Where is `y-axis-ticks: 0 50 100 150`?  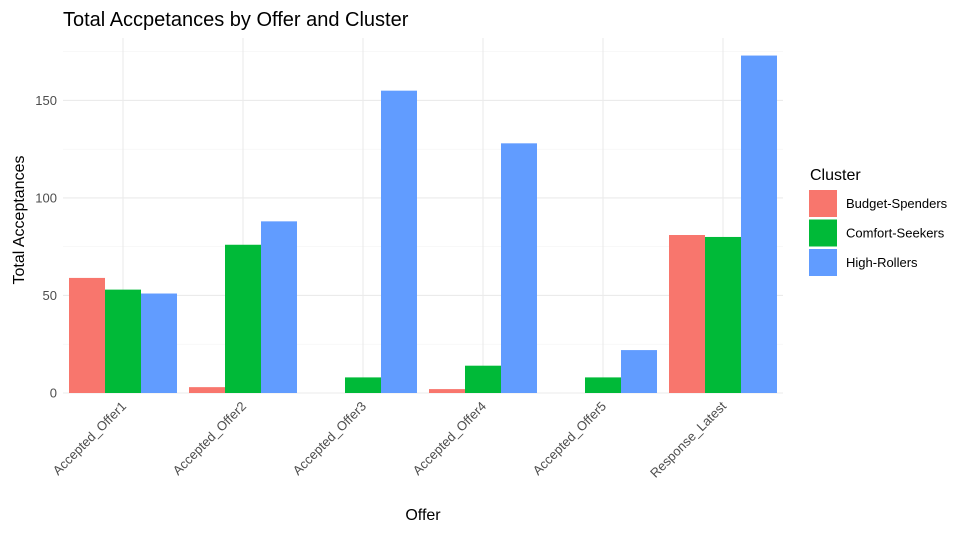
y-axis-ticks: 0 50 100 150 is located at coordinates (46, 247).